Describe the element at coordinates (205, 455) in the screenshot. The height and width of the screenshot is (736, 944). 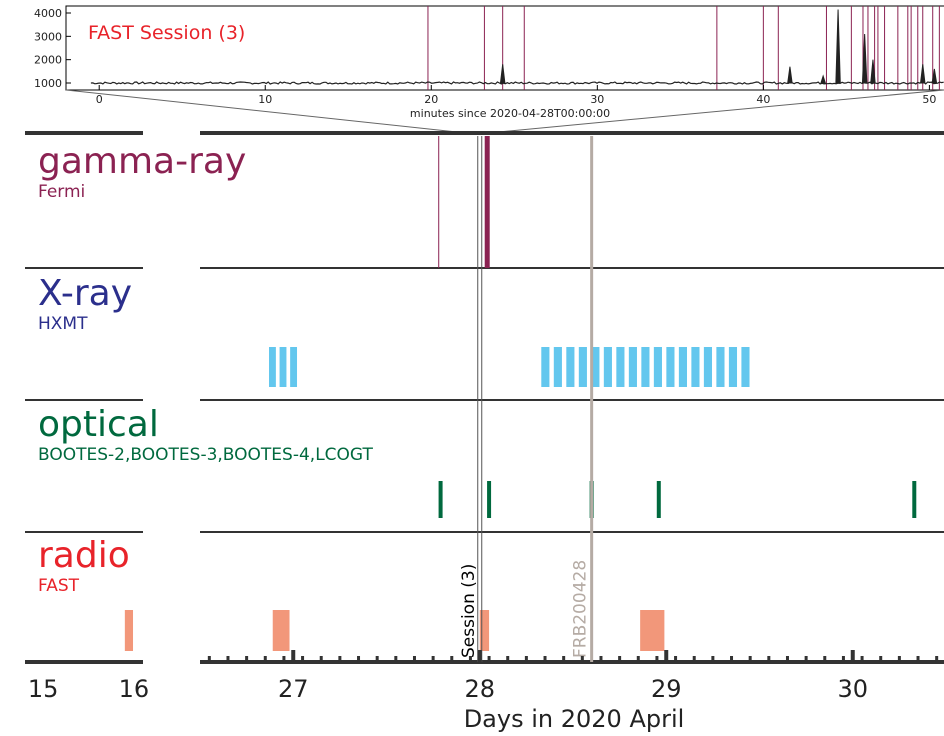
I see `instrument-label-optical: BOOTES-2,BOOTES-3,BOOTES-4,LCOGT` at that location.